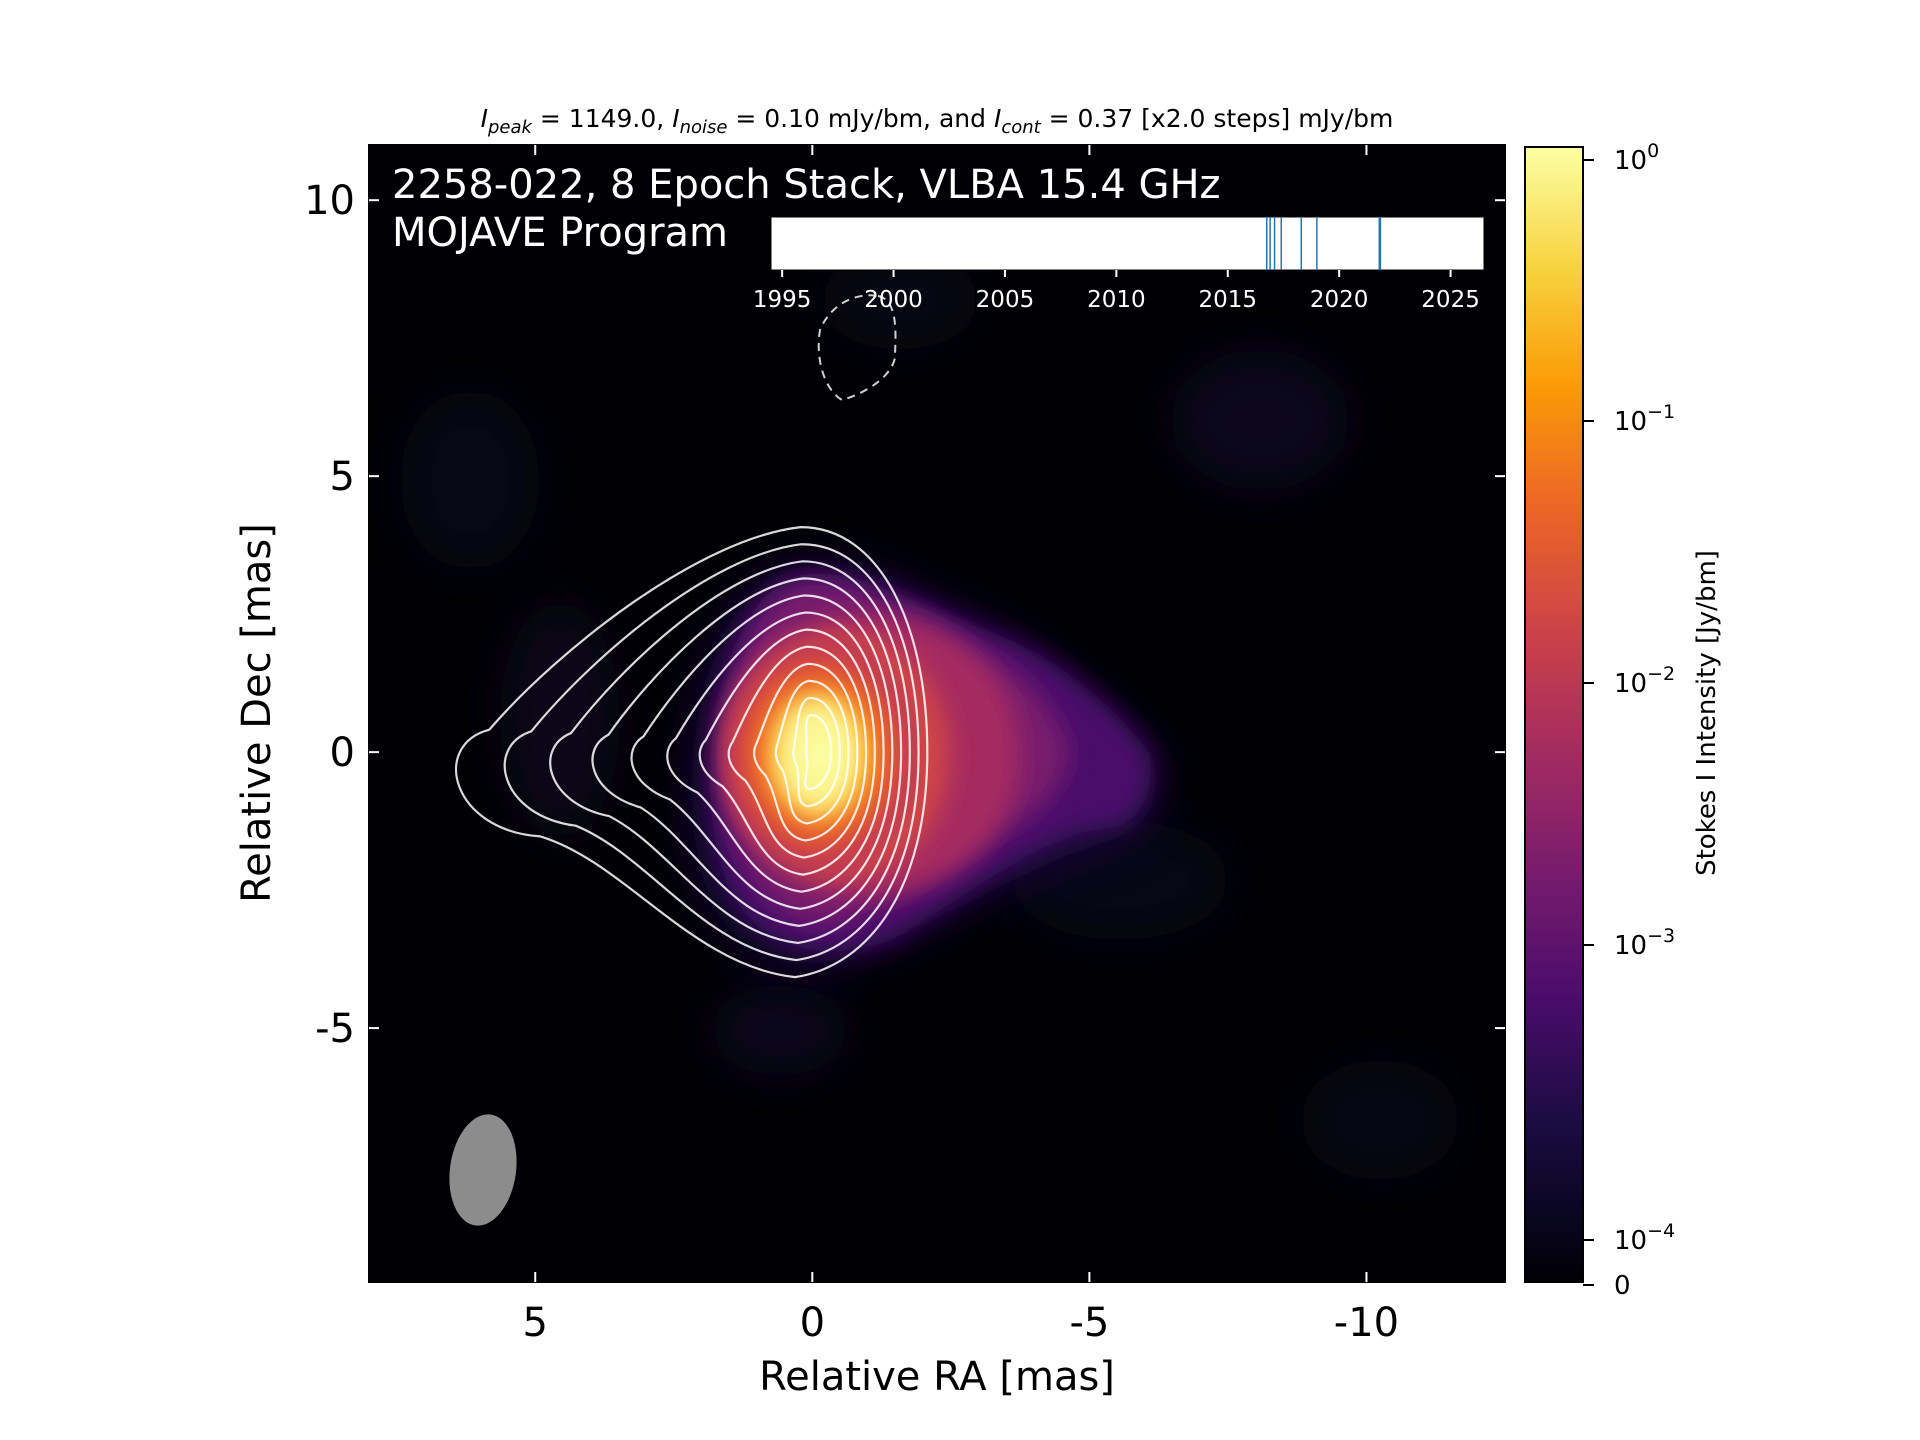 This screenshot has width=1920, height=1440. Describe the element at coordinates (1707, 713) in the screenshot. I see `colorbar-label: Stokes I Intensity [Jy/bm]` at that location.